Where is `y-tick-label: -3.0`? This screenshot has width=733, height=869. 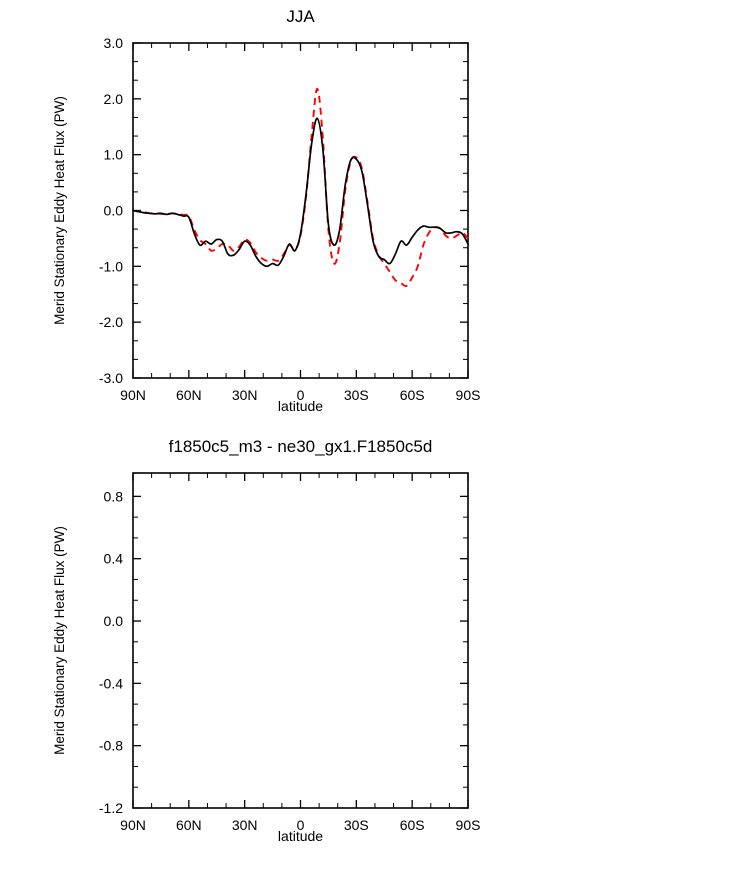 y-tick-label: -3.0 is located at coordinates (111, 378).